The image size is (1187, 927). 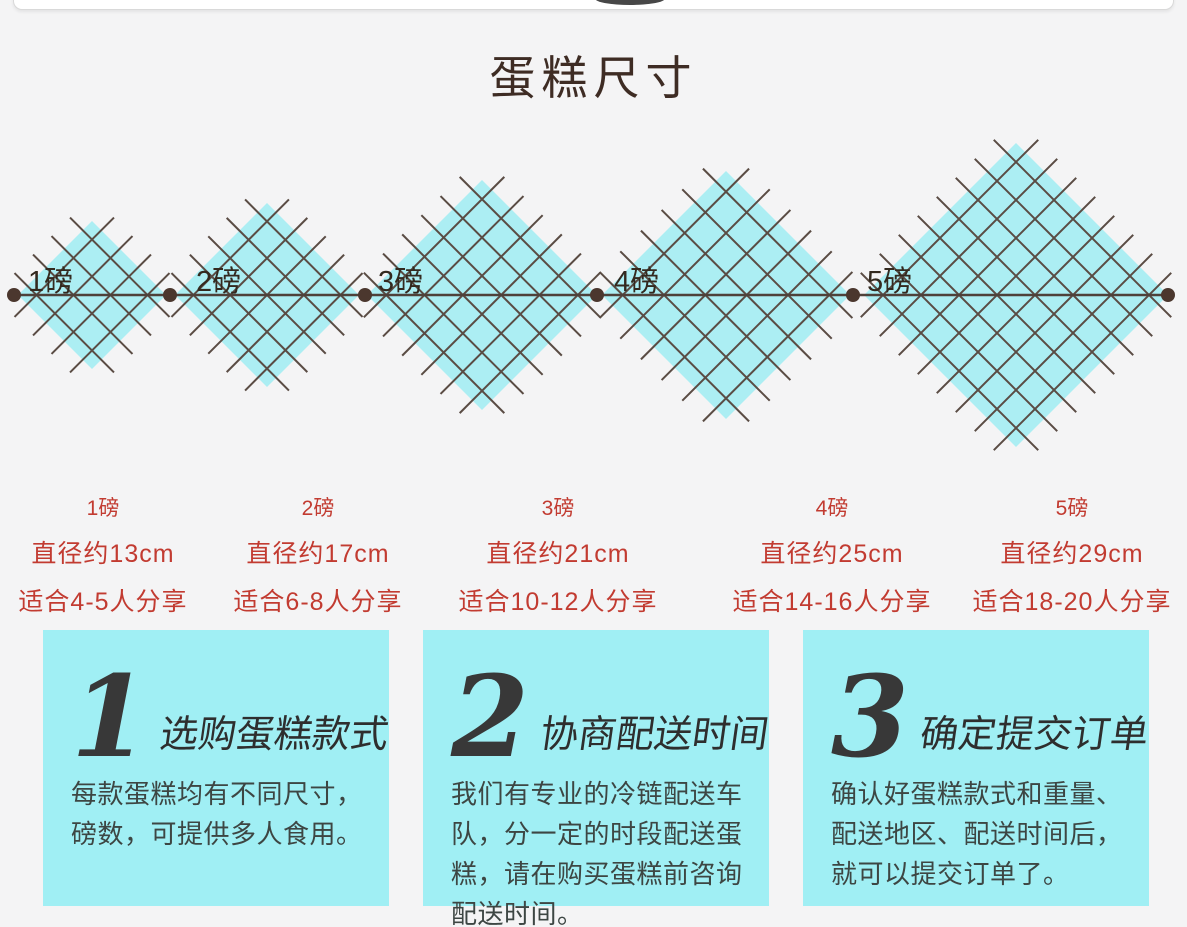 What do you see at coordinates (654, 735) in the screenshot?
I see `step-title: 协商配送时间` at bounding box center [654, 735].